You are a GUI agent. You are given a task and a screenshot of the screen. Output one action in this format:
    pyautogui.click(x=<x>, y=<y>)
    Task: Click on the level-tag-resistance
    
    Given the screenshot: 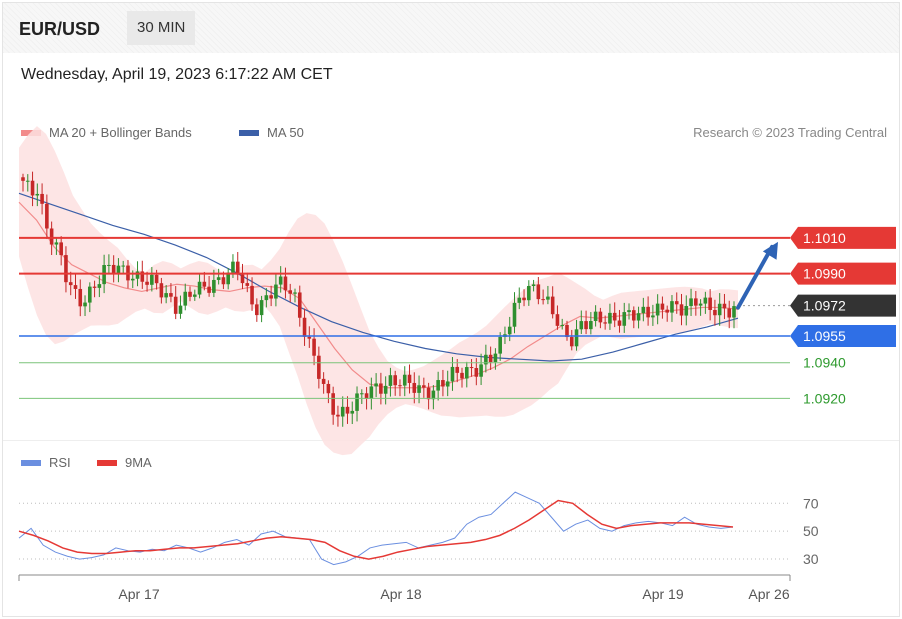 What is the action you would take?
    pyautogui.click(x=843, y=237)
    